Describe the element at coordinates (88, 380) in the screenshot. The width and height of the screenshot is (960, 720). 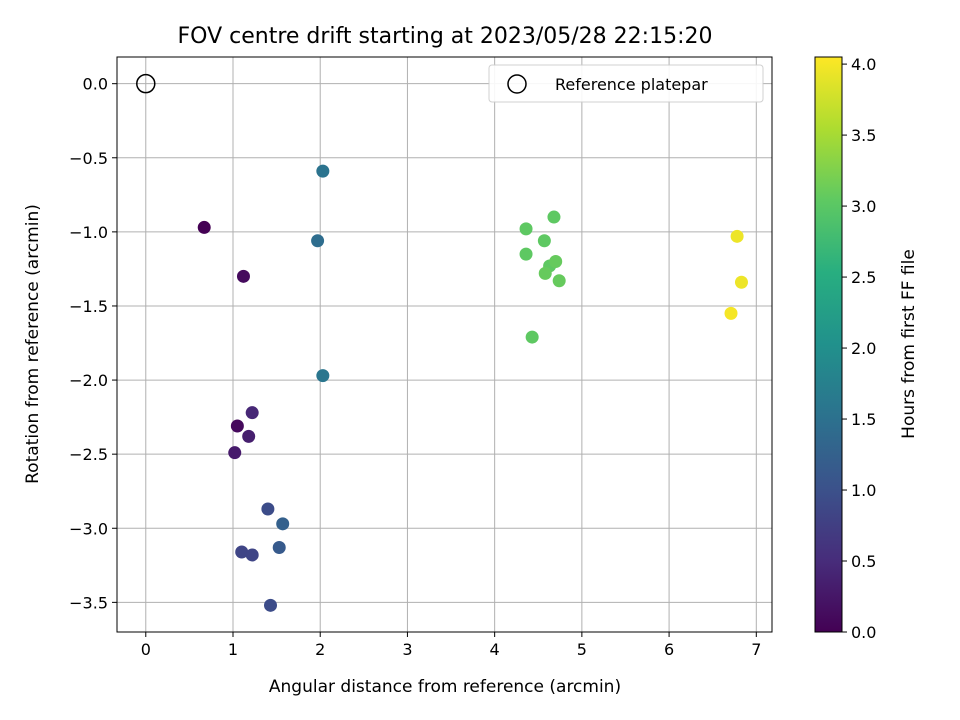
I see `y-tick-label: −2.0` at that location.